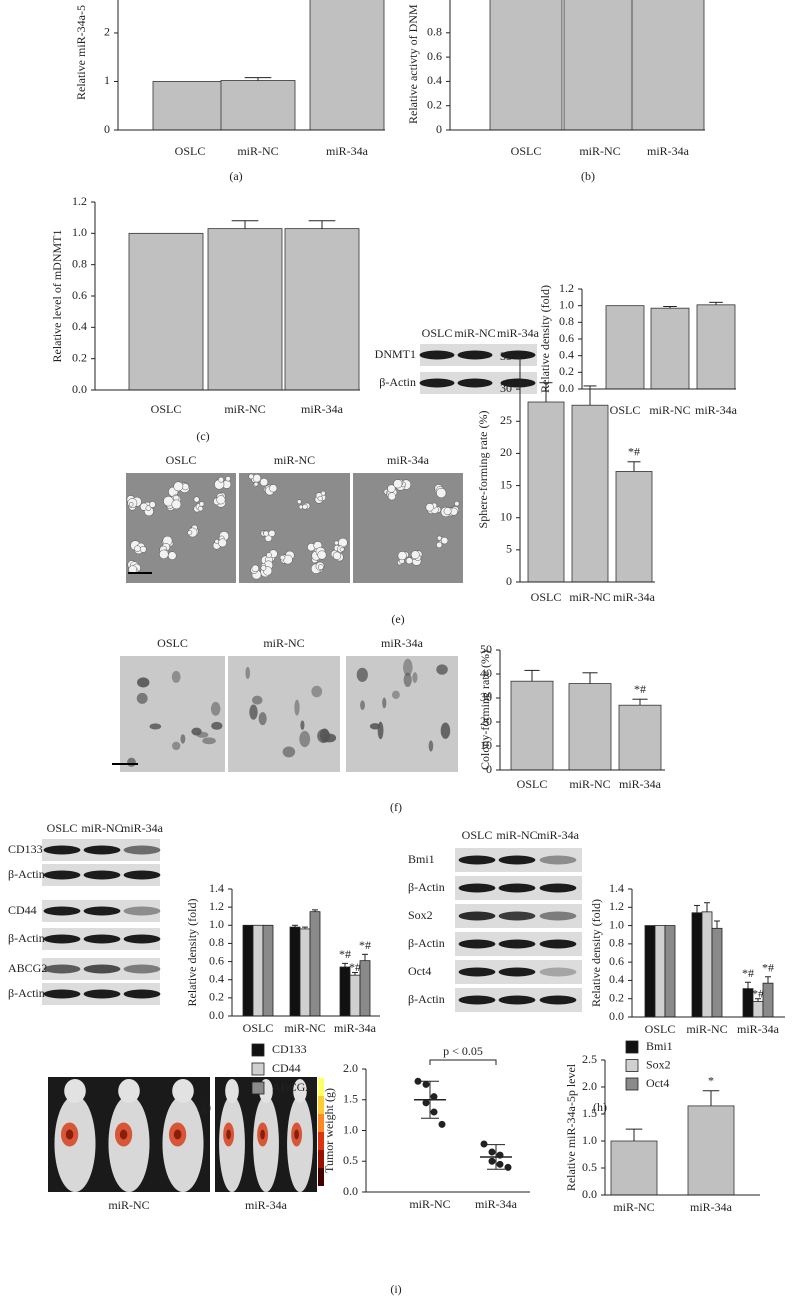 The image size is (796, 1307). What do you see at coordinates (506, 484) in the screenshot?
I see `y-tick-label: 15` at bounding box center [506, 484].